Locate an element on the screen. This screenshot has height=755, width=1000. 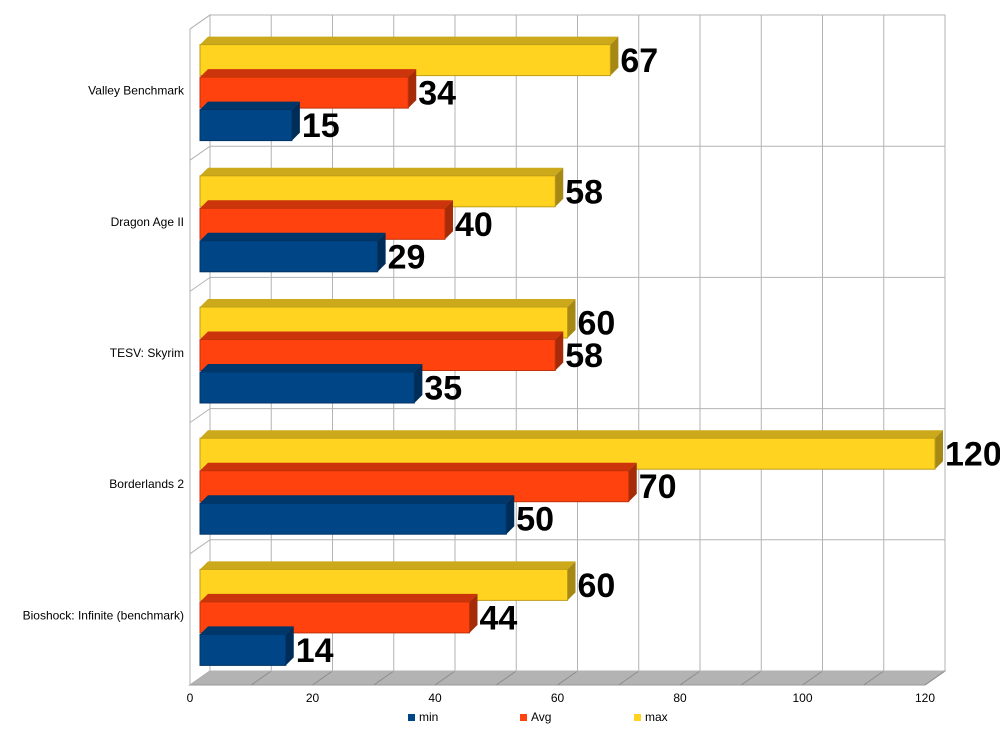
data-label: 34 is located at coordinates (437, 94).